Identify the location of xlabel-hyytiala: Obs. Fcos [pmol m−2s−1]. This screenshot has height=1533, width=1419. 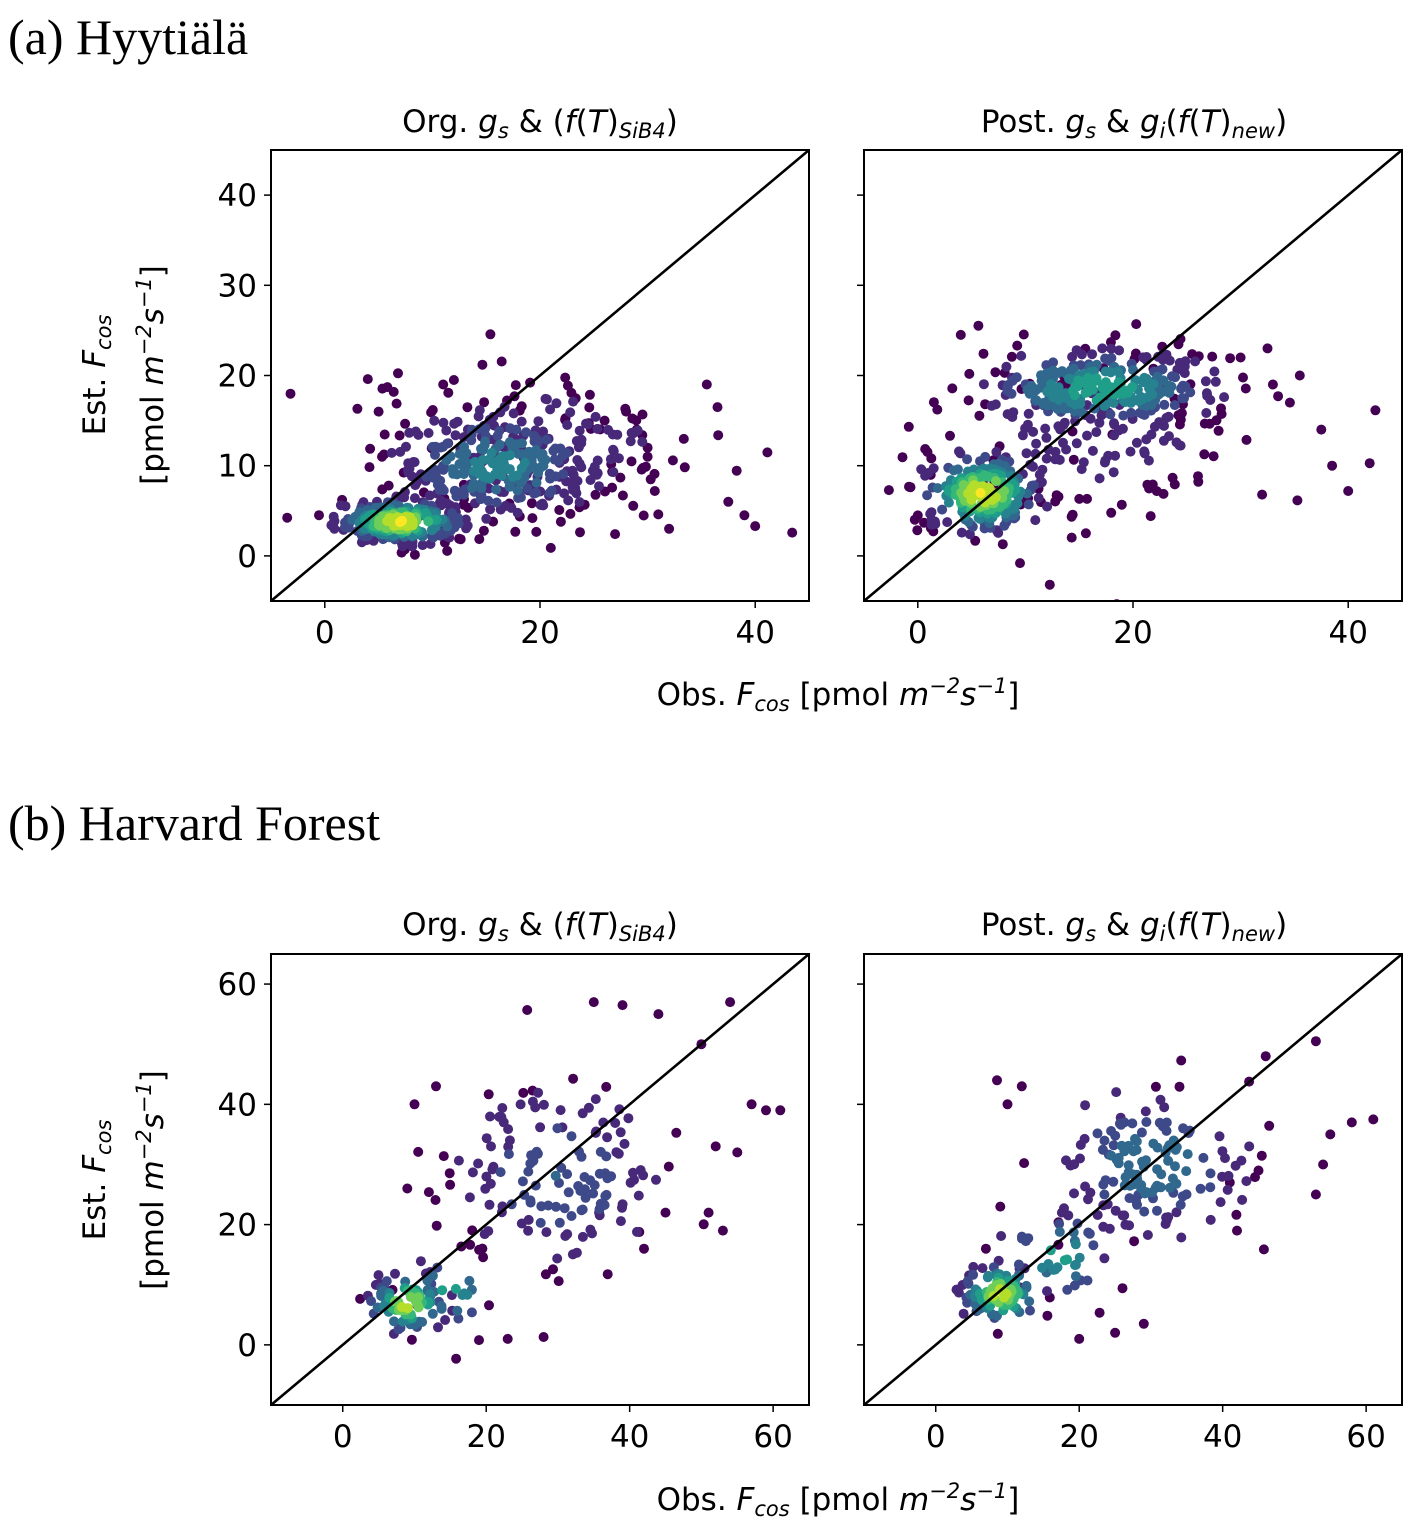
(838, 695).